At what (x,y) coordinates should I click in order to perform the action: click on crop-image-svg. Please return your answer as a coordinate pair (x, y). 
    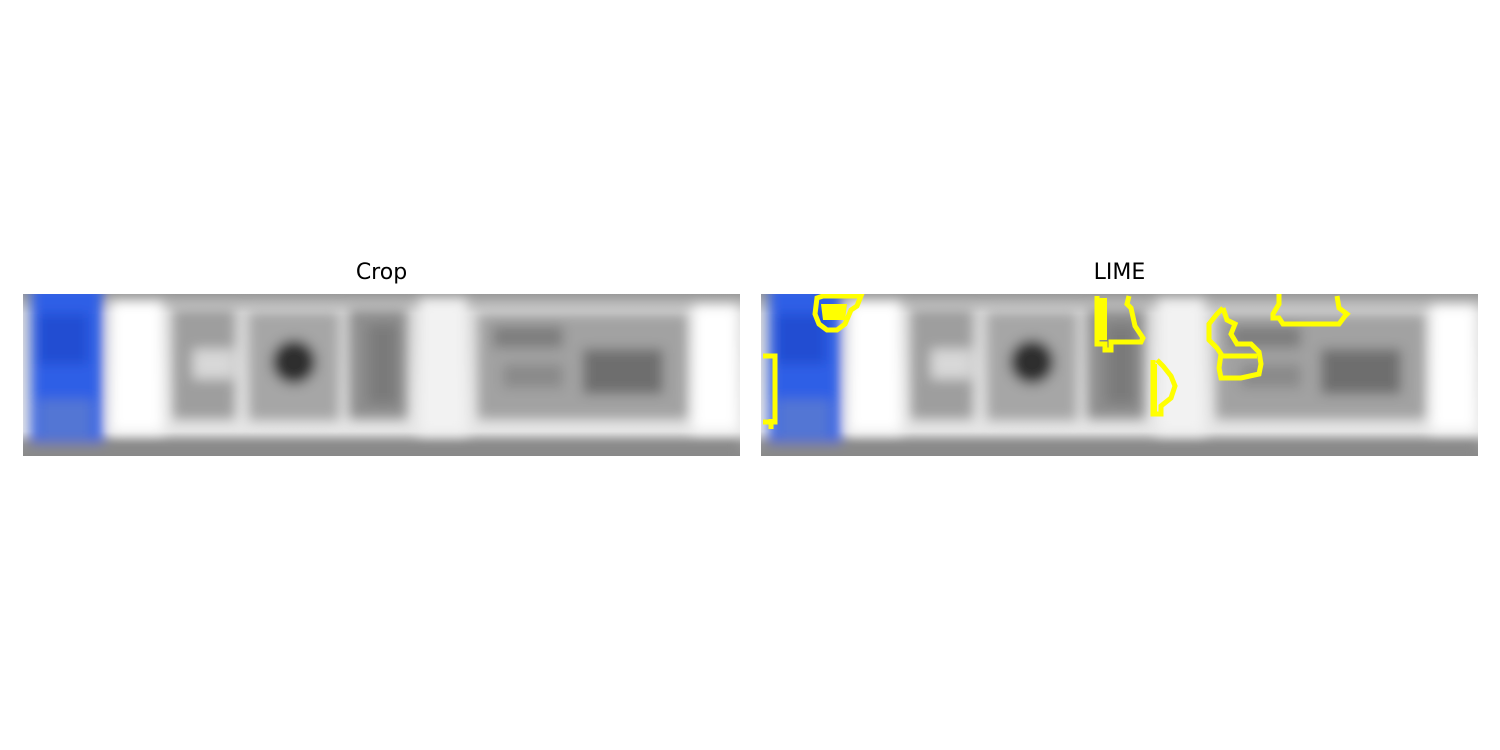
    Looking at the image, I should click on (381, 375).